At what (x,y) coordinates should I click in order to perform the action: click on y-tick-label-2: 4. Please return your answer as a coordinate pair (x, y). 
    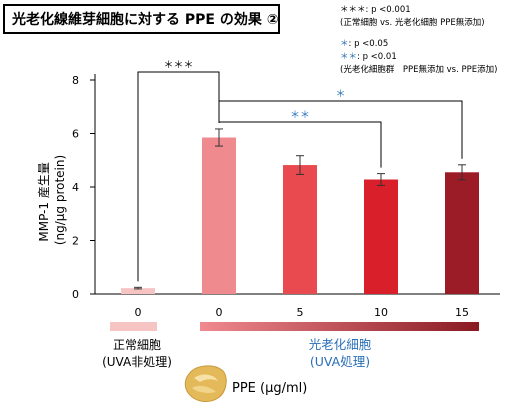
    Looking at the image, I should click on (75, 187).